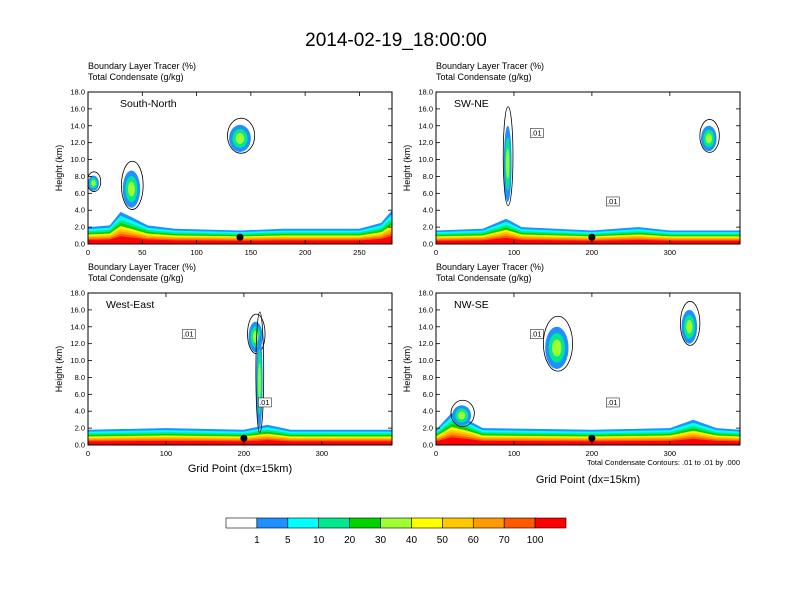 This screenshot has width=792, height=612. Describe the element at coordinates (505, 540) in the screenshot. I see `colorbar-label: 70` at that location.